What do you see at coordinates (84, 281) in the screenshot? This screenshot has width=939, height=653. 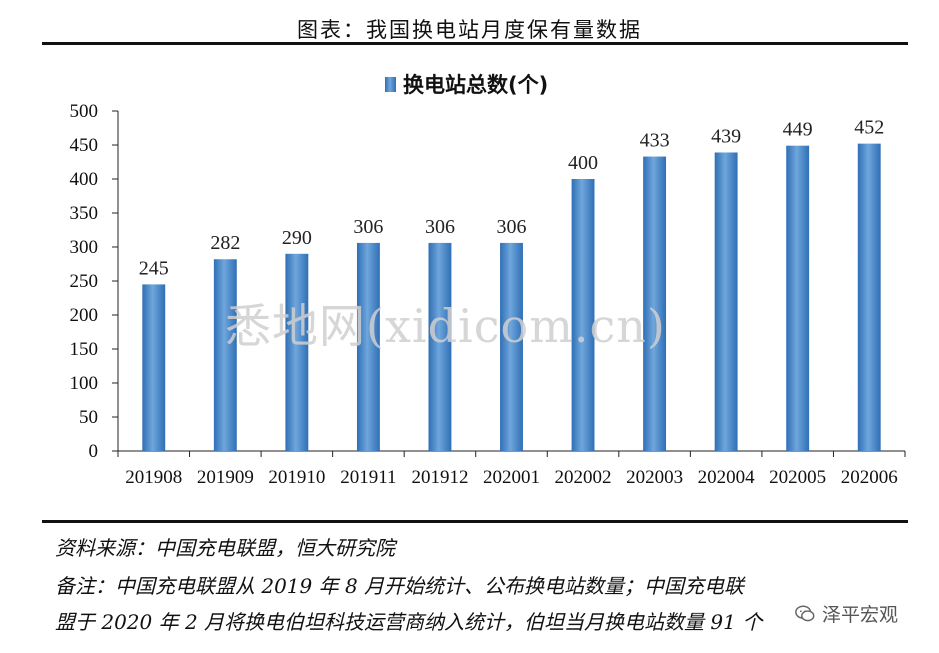 I see `y-tick-label: 250` at bounding box center [84, 281].